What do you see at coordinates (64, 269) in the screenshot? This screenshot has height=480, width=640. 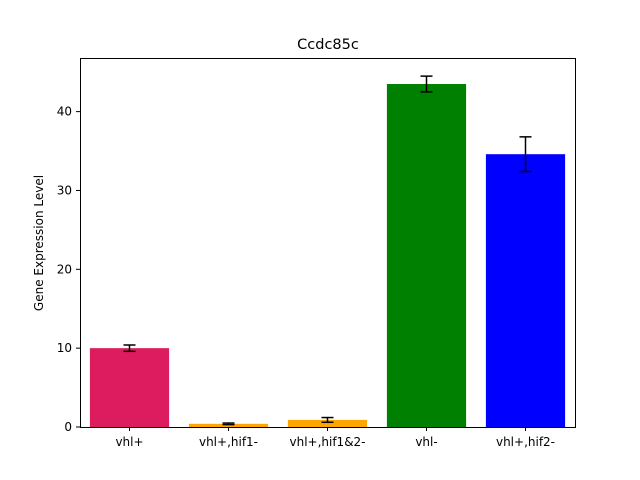 I see `y-tick-label-2: 20` at bounding box center [64, 269].